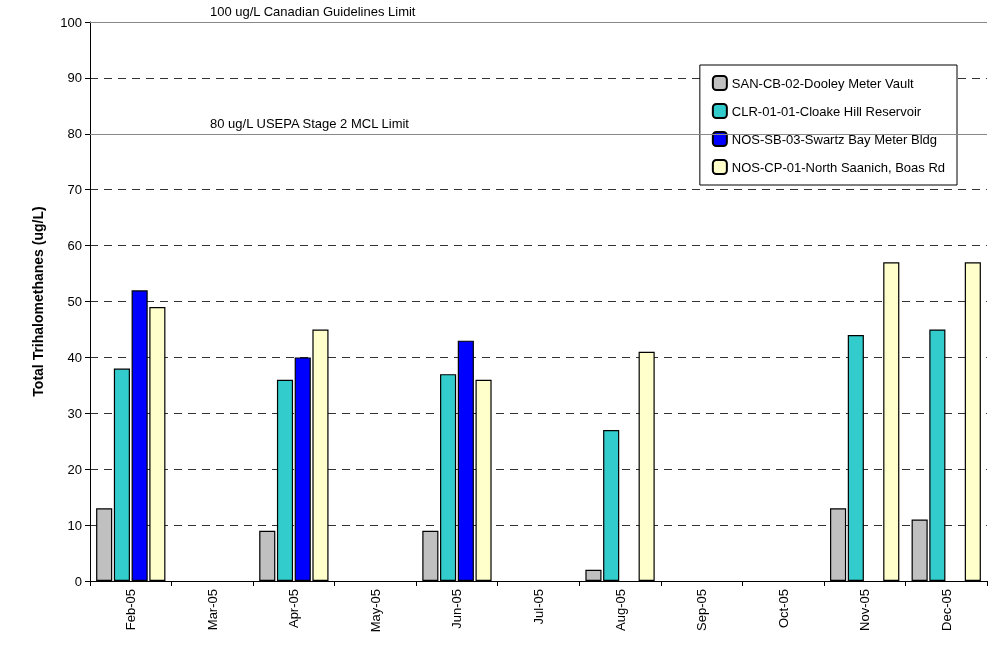 The width and height of the screenshot is (1007, 656). I want to click on x-tick-label: Nov-05, so click(865, 610).